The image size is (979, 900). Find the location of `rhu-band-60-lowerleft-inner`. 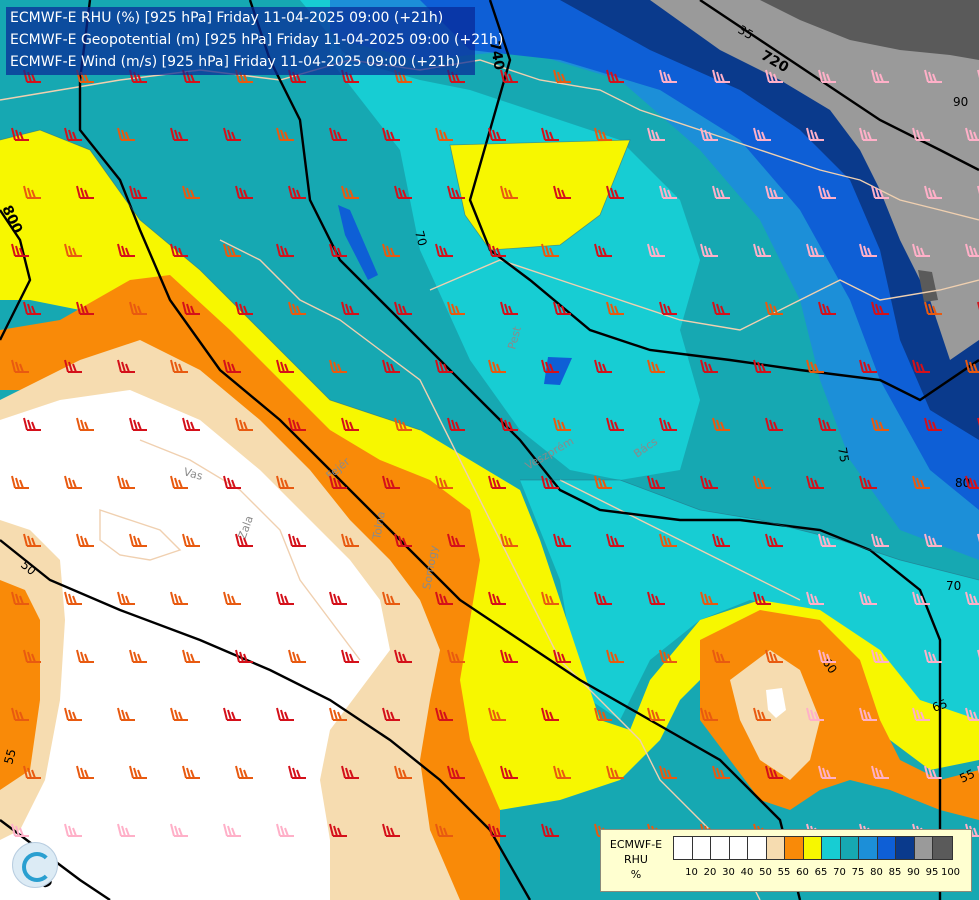

rhu-band-60-lowerleft-inner is located at coordinates (20, 685).